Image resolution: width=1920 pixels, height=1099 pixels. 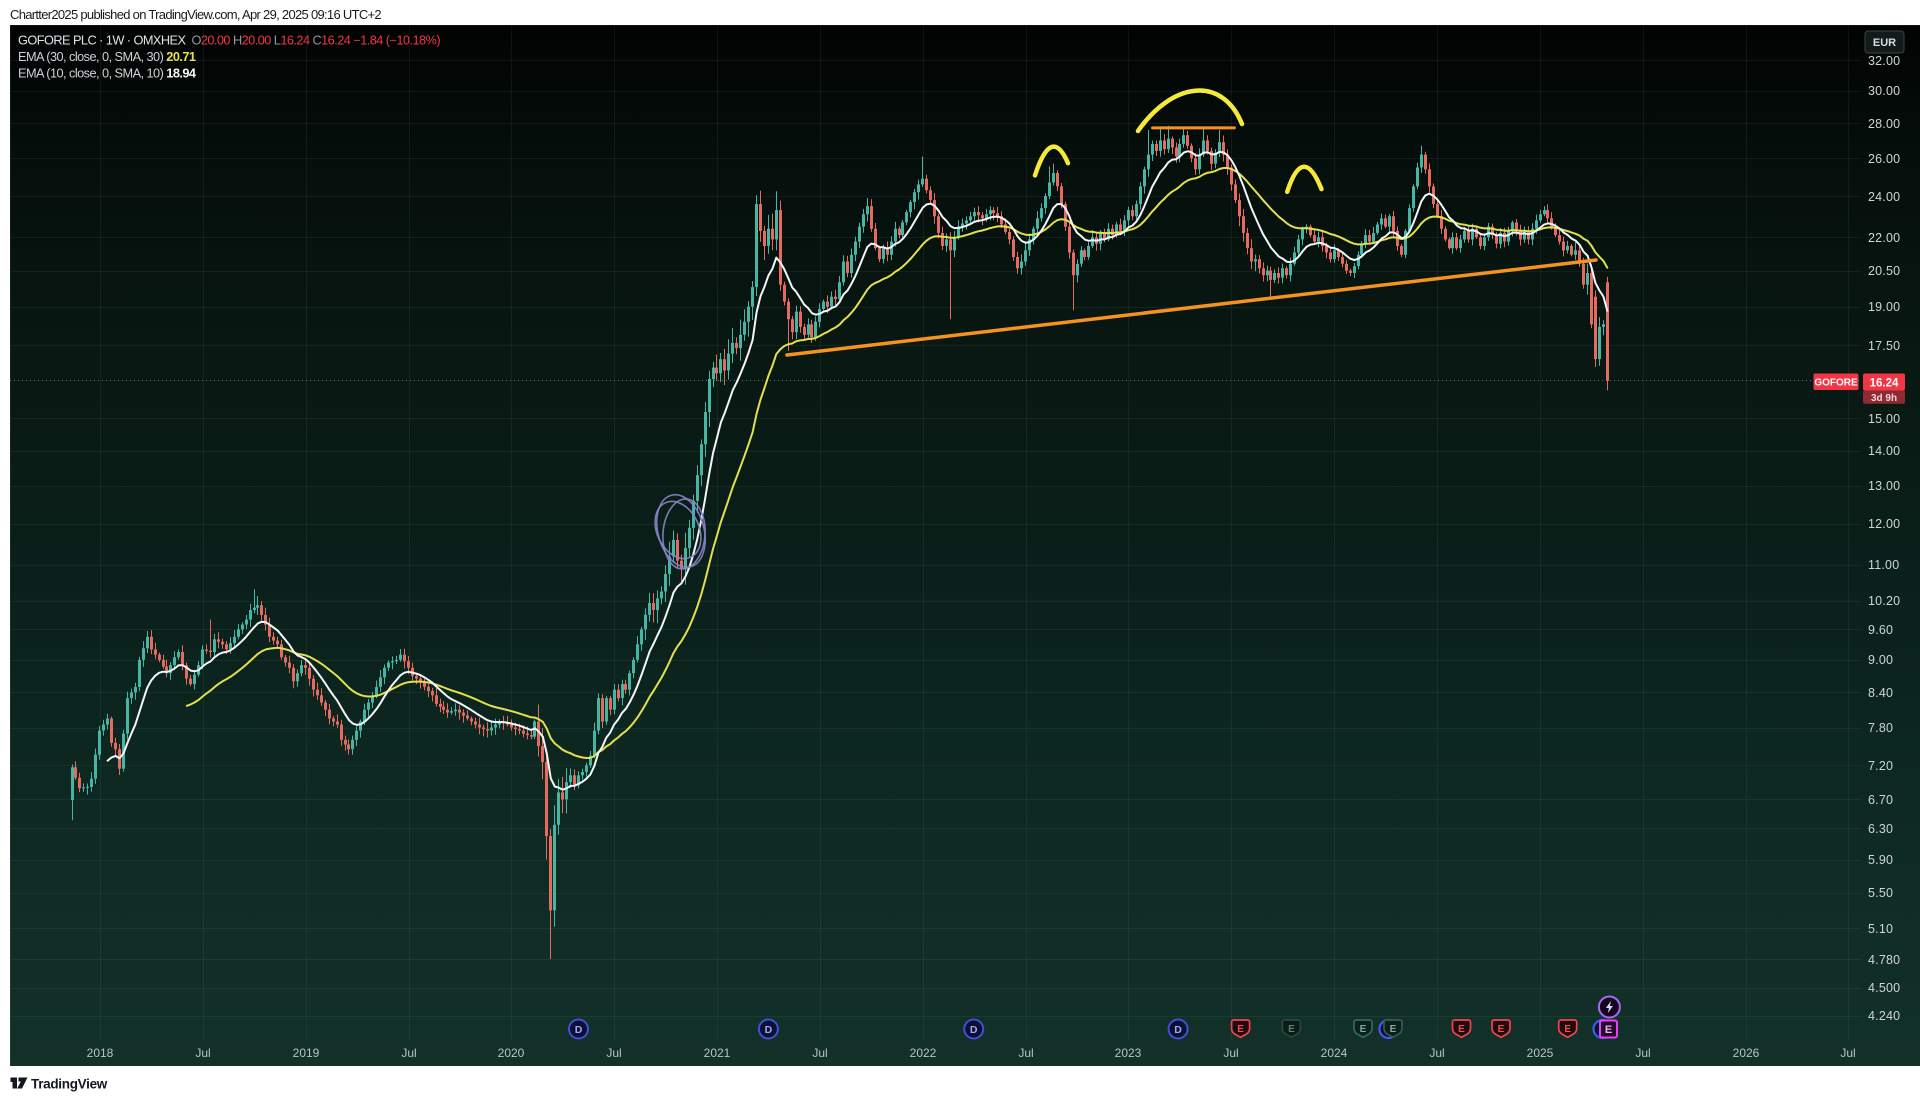 I want to click on svg-text: 2023, so click(x=1128, y=1053).